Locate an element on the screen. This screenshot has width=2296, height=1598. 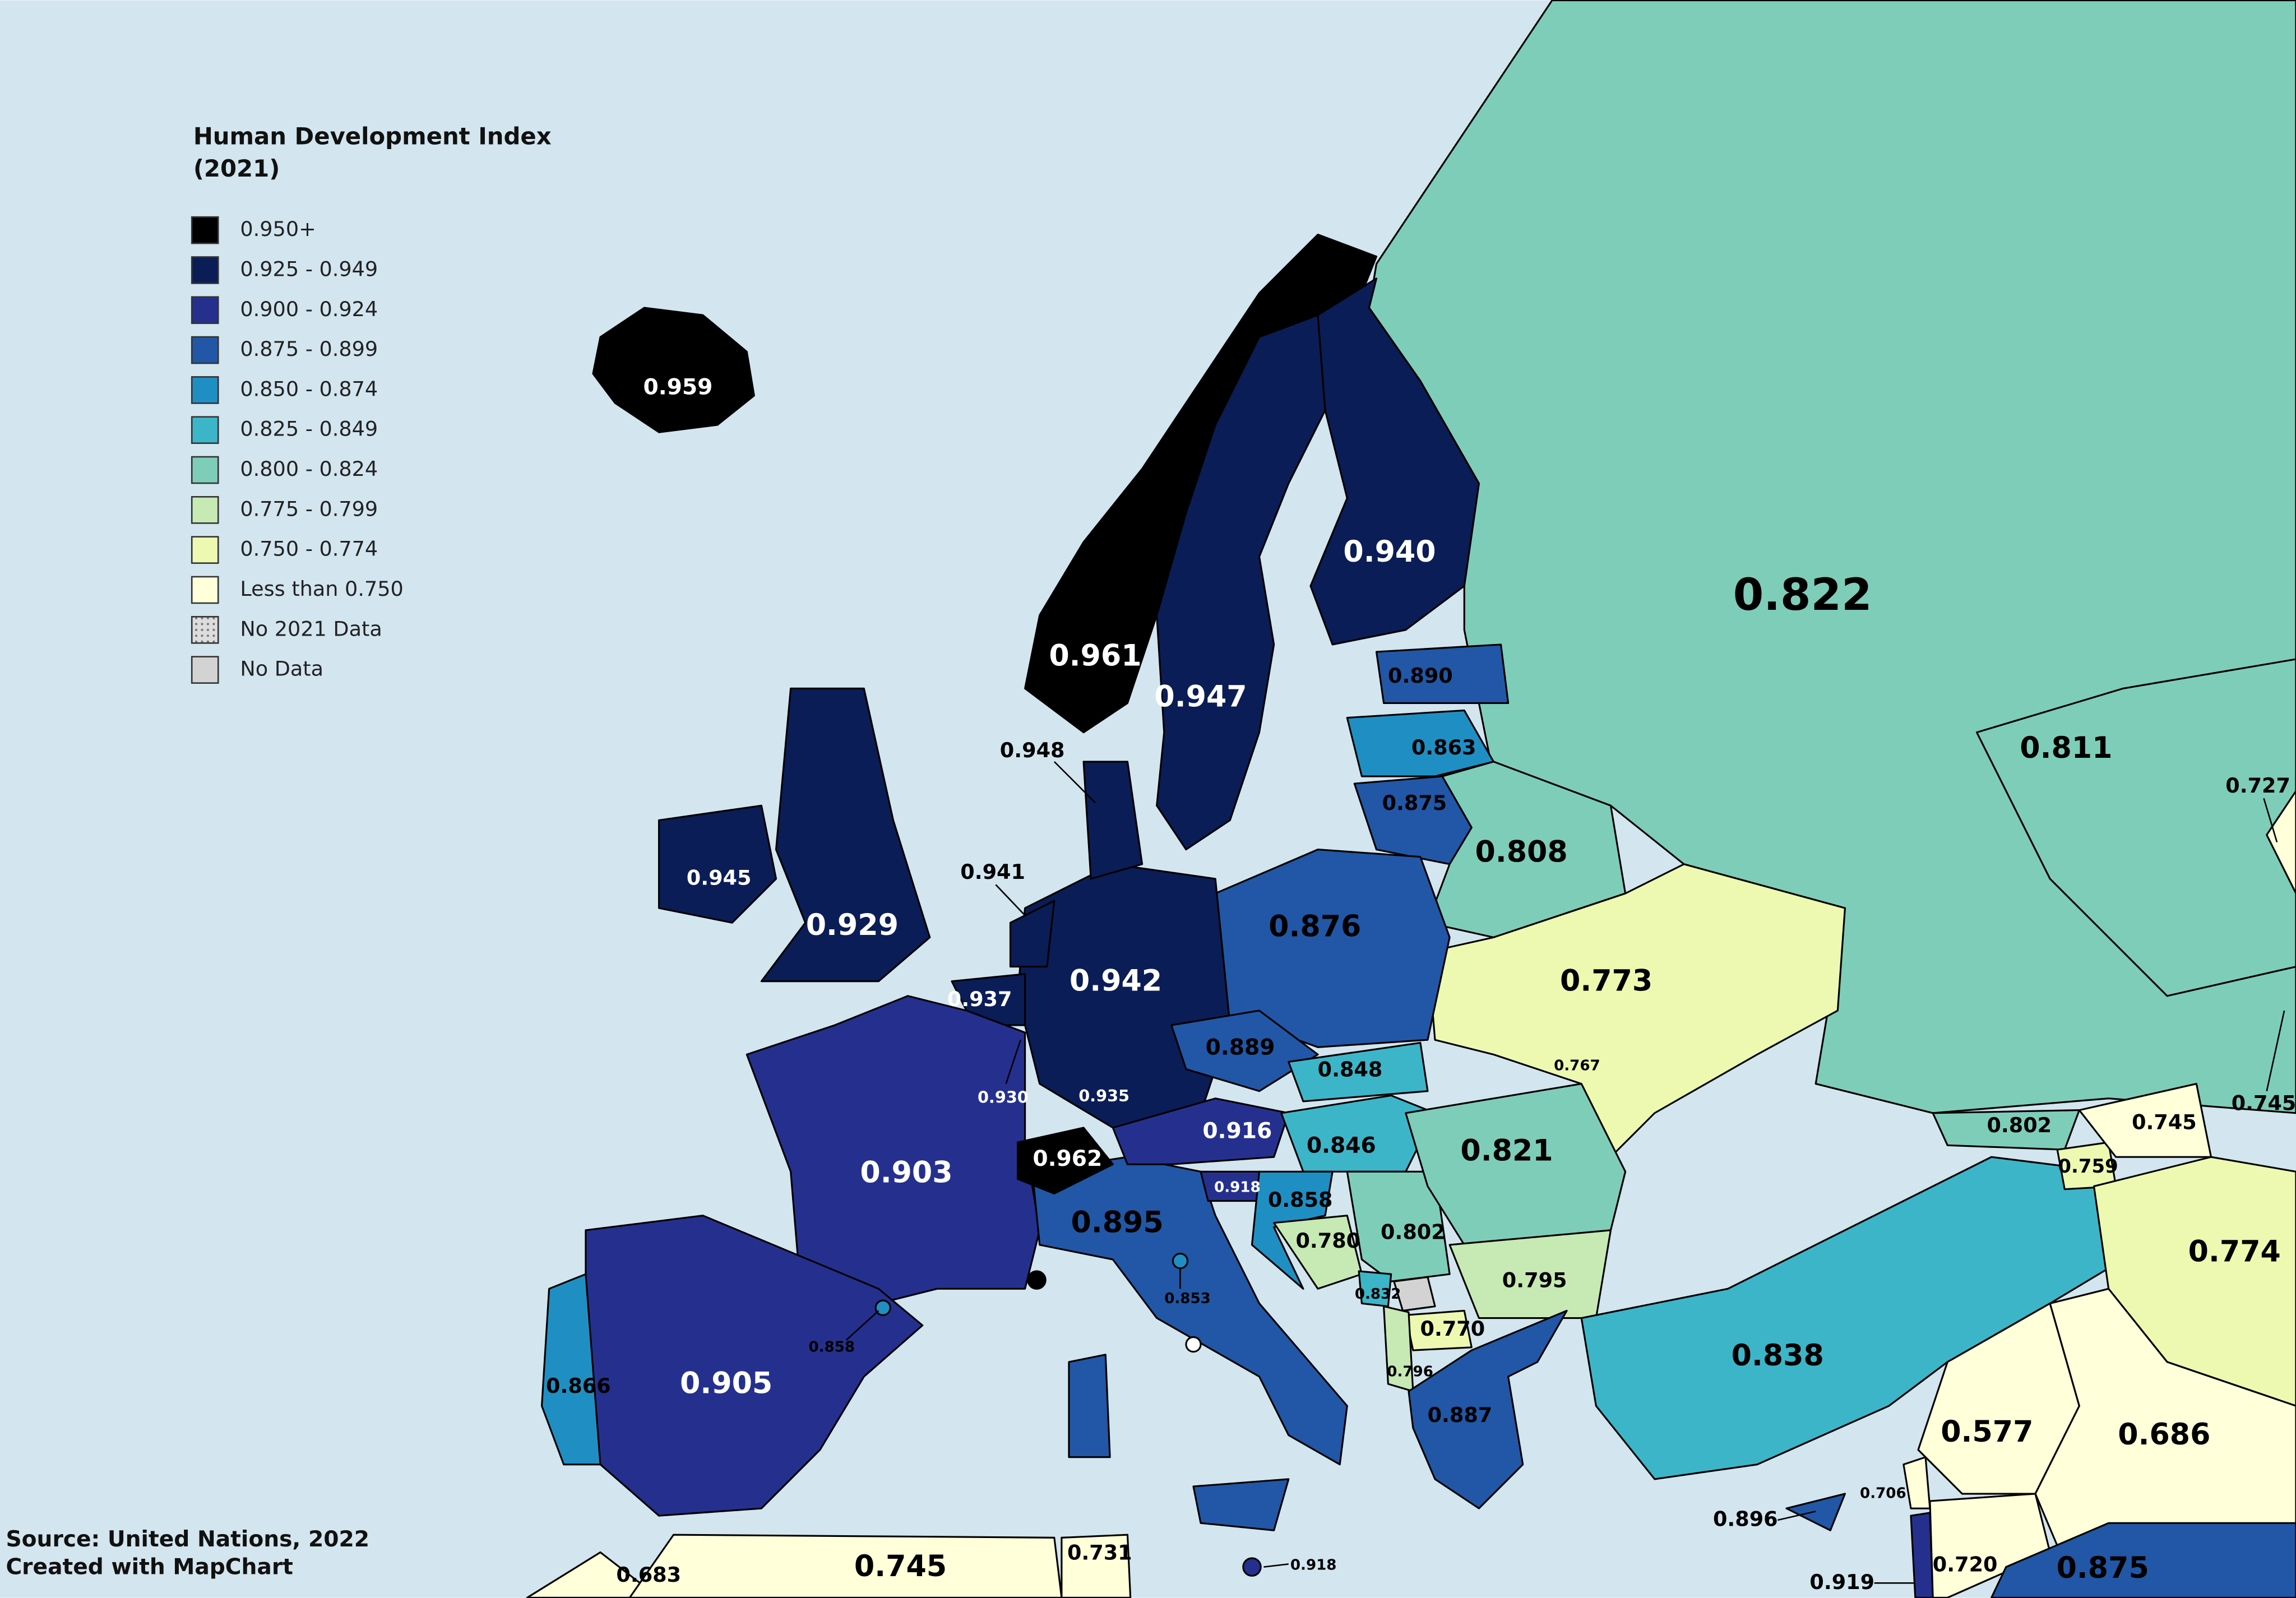
value-label: 0.961 is located at coordinates (1095, 656).